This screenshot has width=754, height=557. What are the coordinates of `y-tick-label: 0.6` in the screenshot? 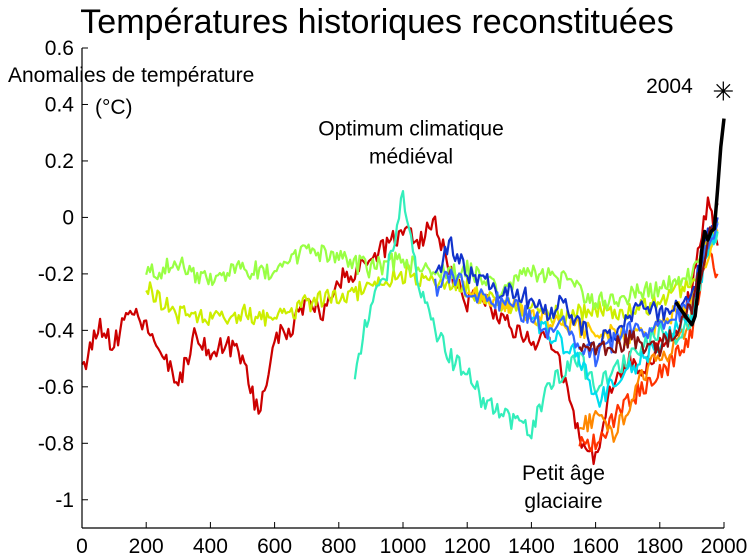 It's located at (59, 48).